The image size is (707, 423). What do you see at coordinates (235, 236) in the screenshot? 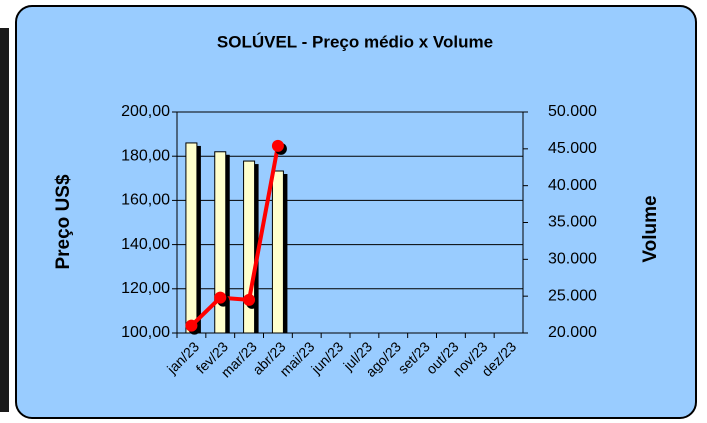
I see `line-series` at bounding box center [235, 236].